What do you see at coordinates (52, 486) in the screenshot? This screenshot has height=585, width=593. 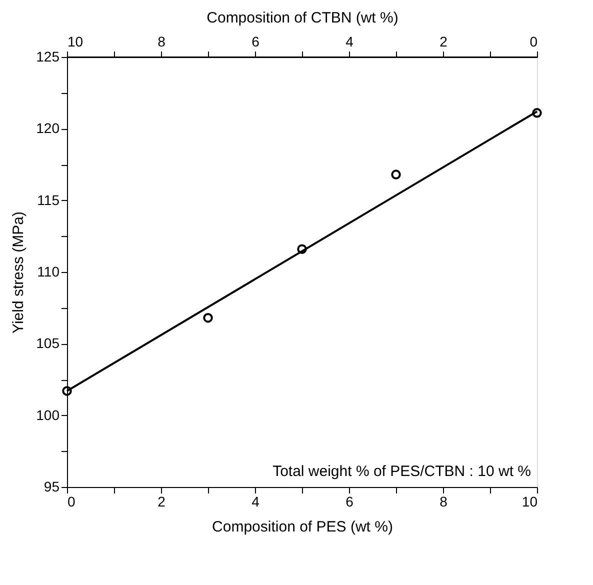 I see `y-tick-label: 95` at bounding box center [52, 486].